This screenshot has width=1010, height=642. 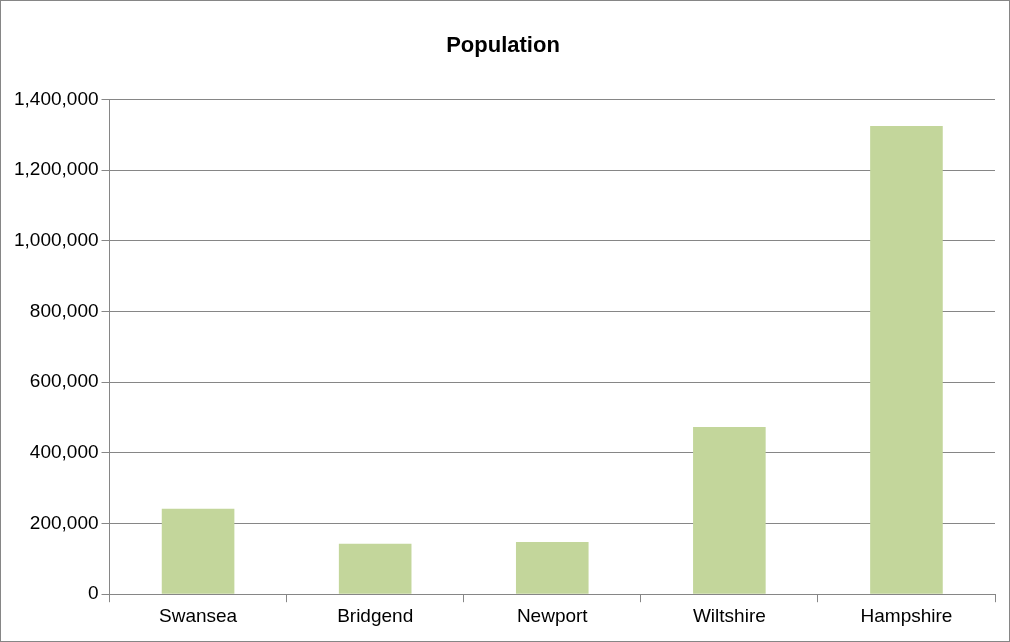 What do you see at coordinates (375, 615) in the screenshot?
I see `x-tick-label: Bridgend` at bounding box center [375, 615].